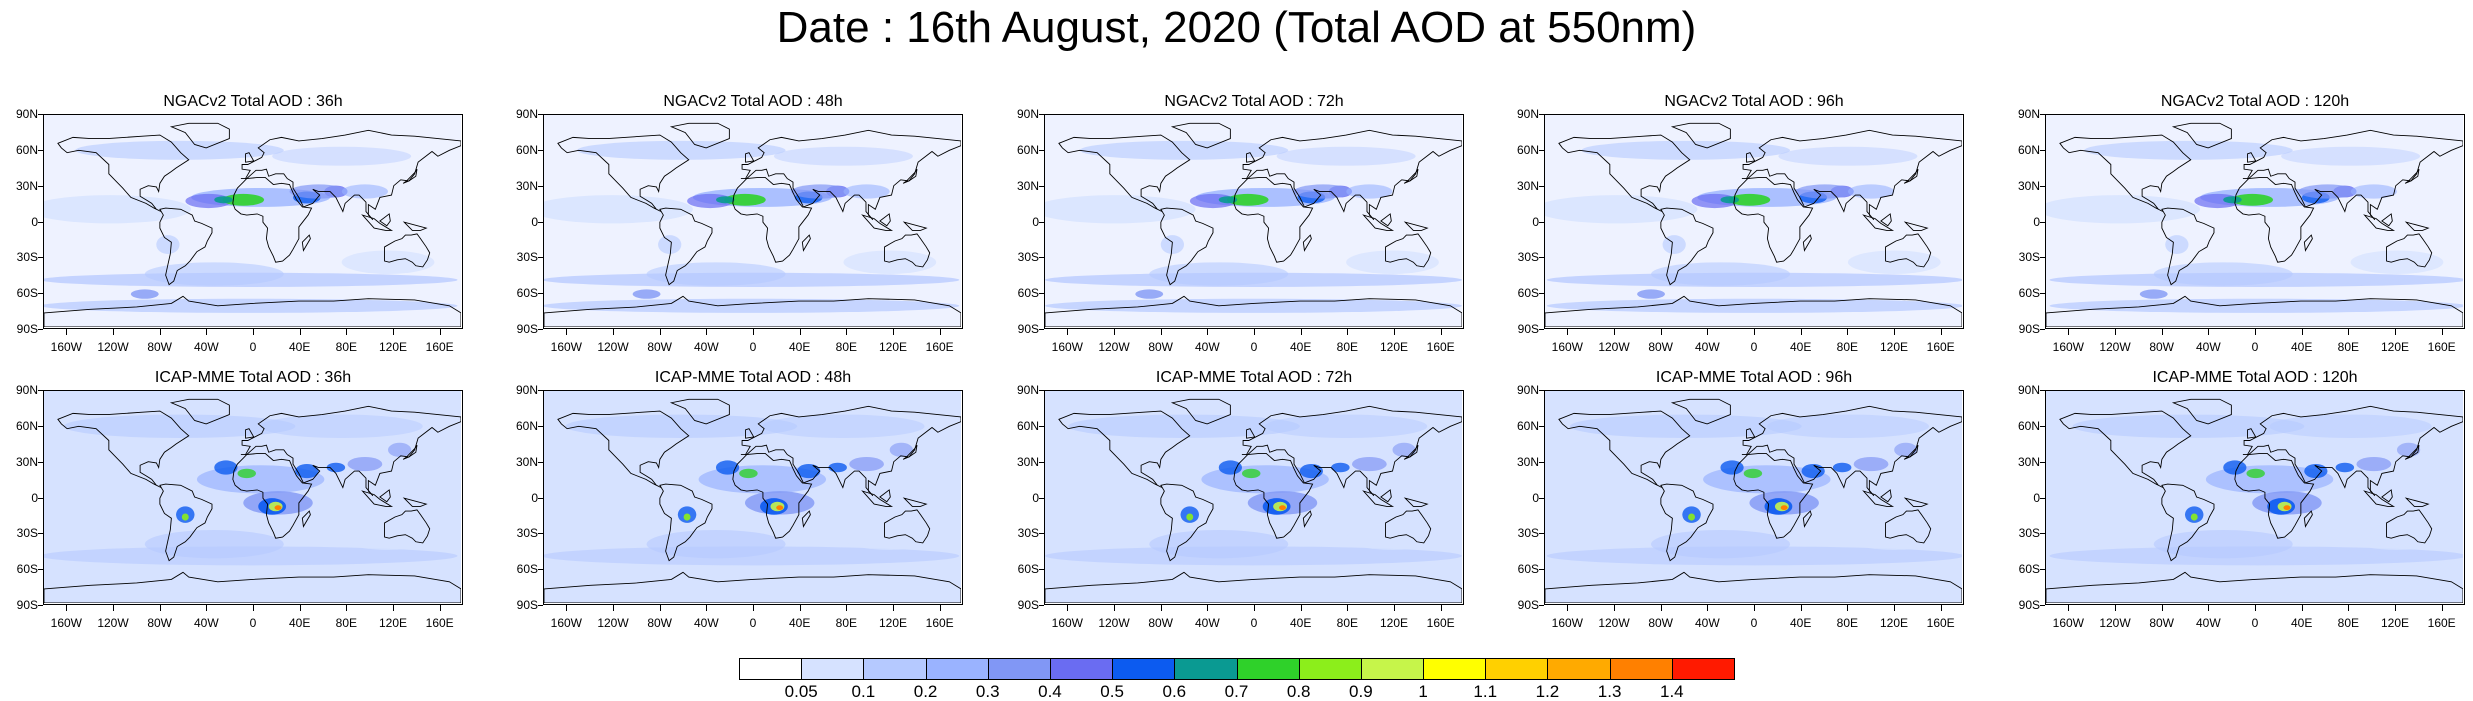 The width and height of the screenshot is (2473, 701). What do you see at coordinates (66, 623) in the screenshot?
I see `lon-tick-label: 160W` at bounding box center [66, 623].